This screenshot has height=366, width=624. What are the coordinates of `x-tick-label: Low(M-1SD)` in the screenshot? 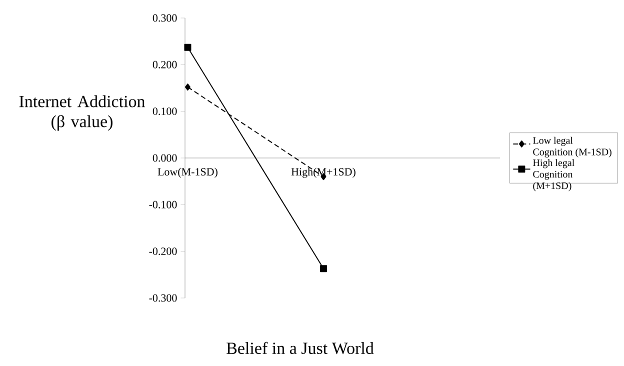 It's located at (188, 173).